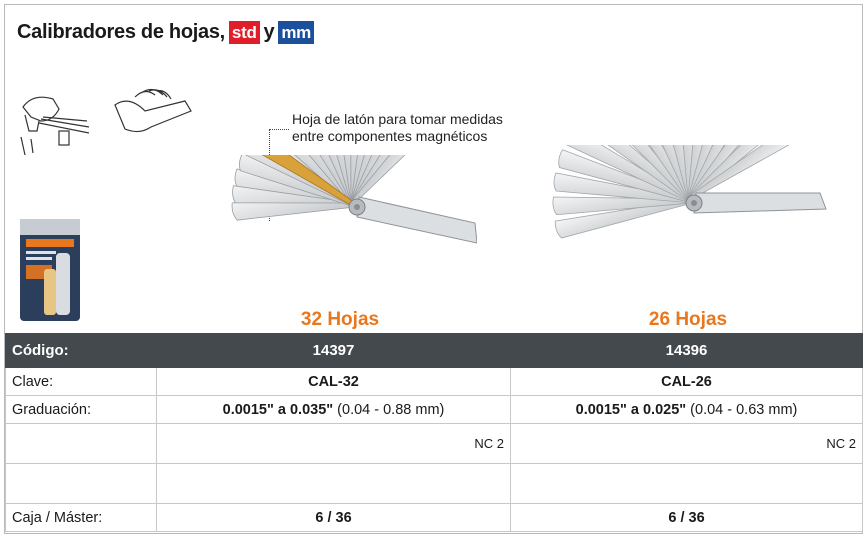 The width and height of the screenshot is (867, 542). I want to click on callout-line-2: entre componentes magnéticos, so click(390, 136).